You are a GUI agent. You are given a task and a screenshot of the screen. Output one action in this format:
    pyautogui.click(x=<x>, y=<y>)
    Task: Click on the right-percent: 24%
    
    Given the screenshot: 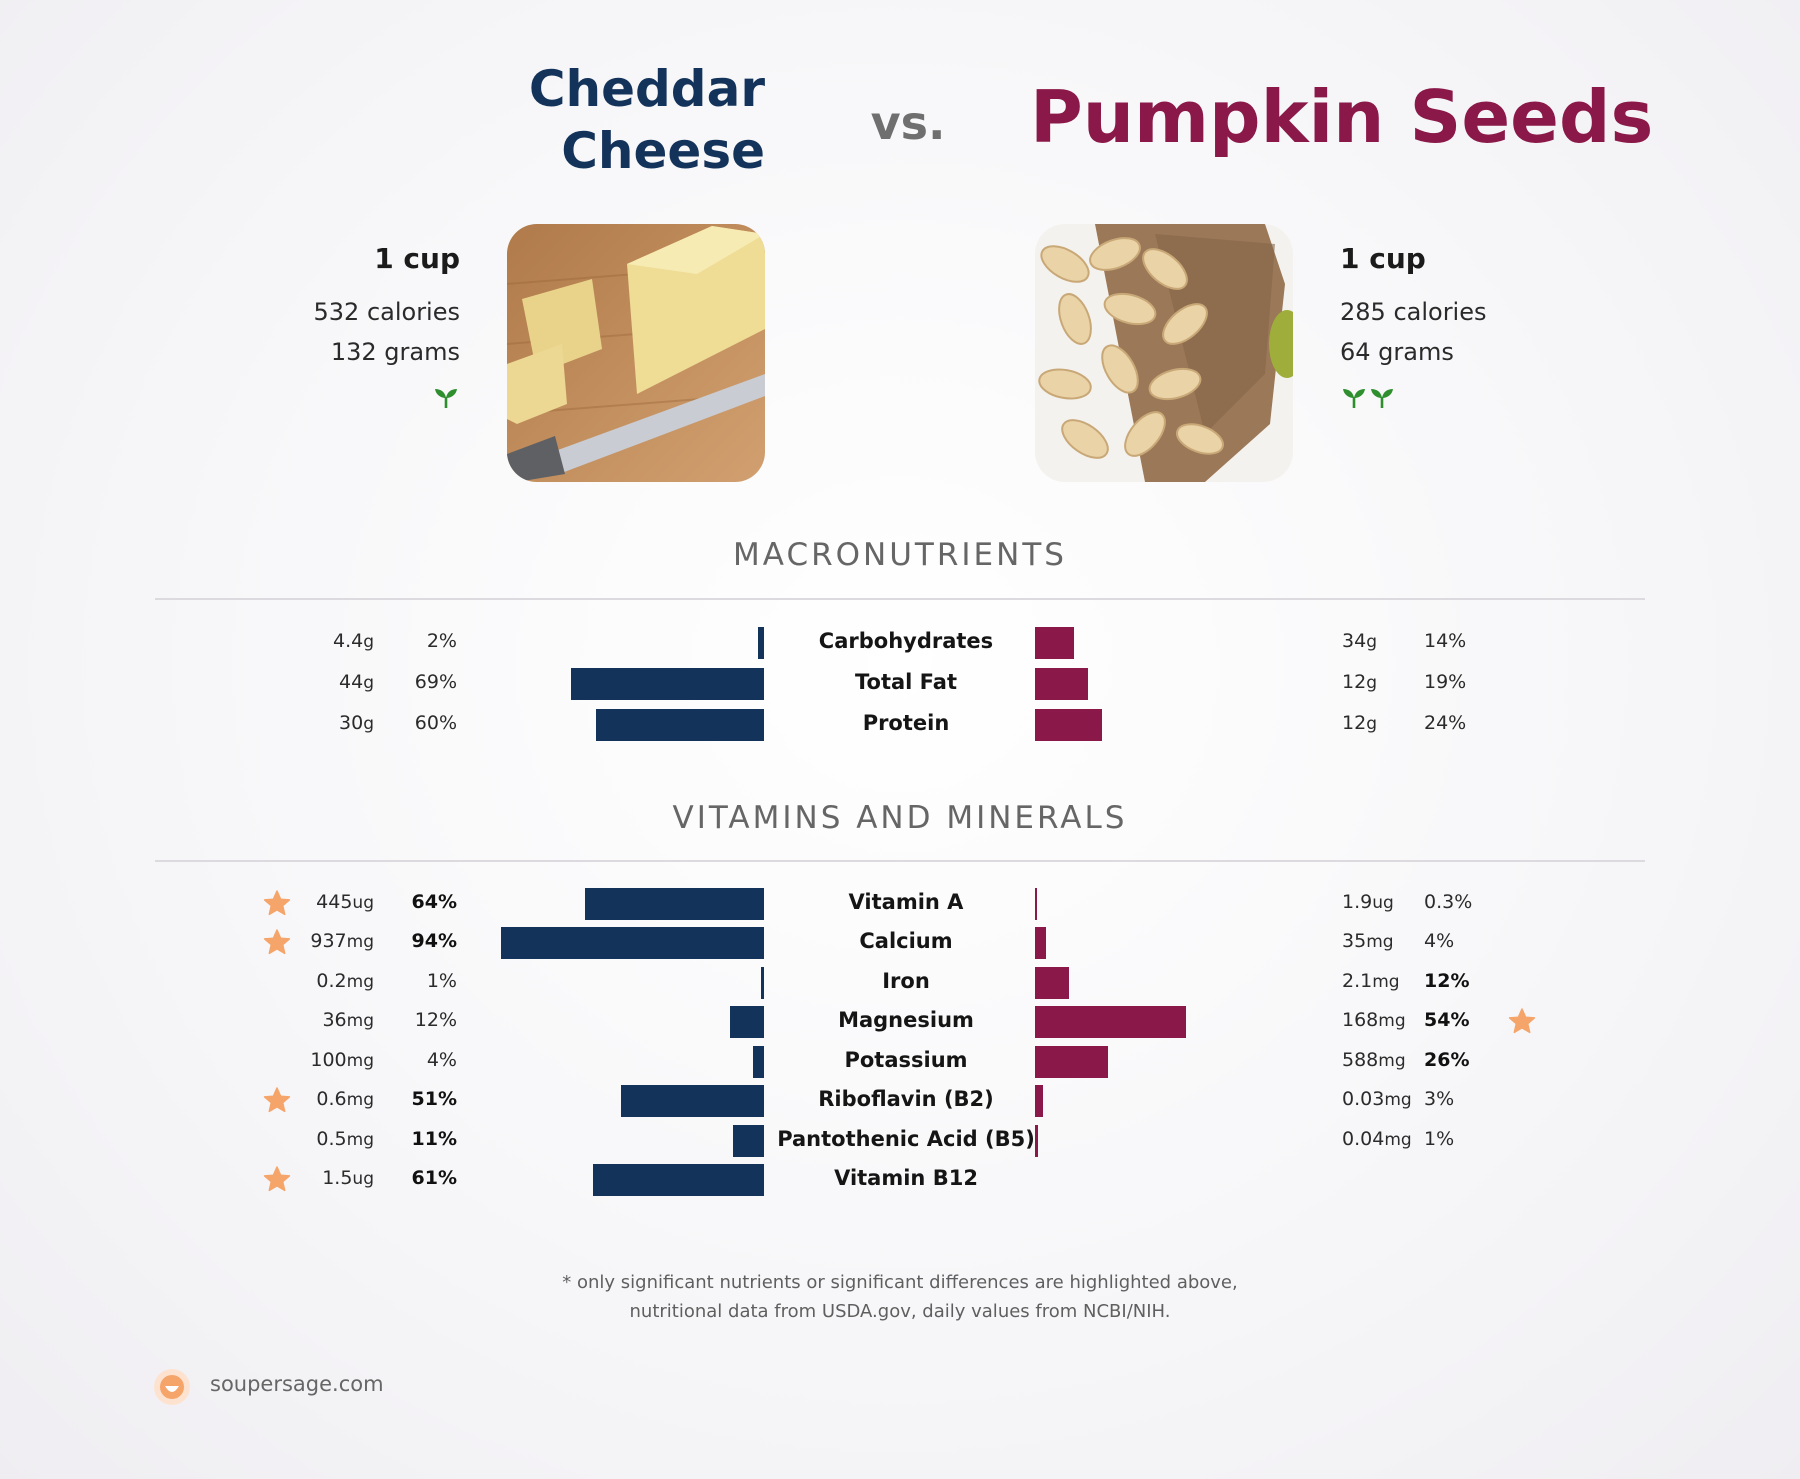 What is the action you would take?
    pyautogui.click(x=1445, y=722)
    